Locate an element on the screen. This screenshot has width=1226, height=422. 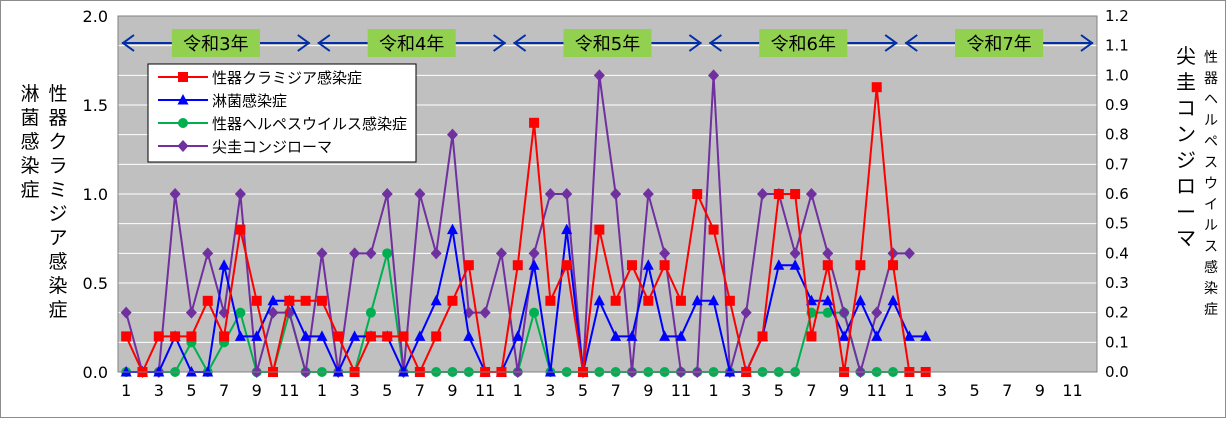
legend-item: 性器ヘルペスウイルス感染症 is located at coordinates (282, 124).